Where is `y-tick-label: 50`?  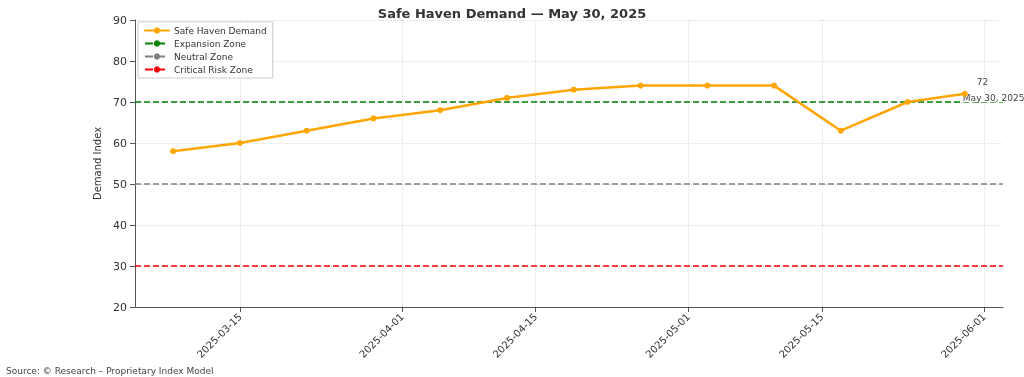 y-tick-label: 50 is located at coordinates (120, 184).